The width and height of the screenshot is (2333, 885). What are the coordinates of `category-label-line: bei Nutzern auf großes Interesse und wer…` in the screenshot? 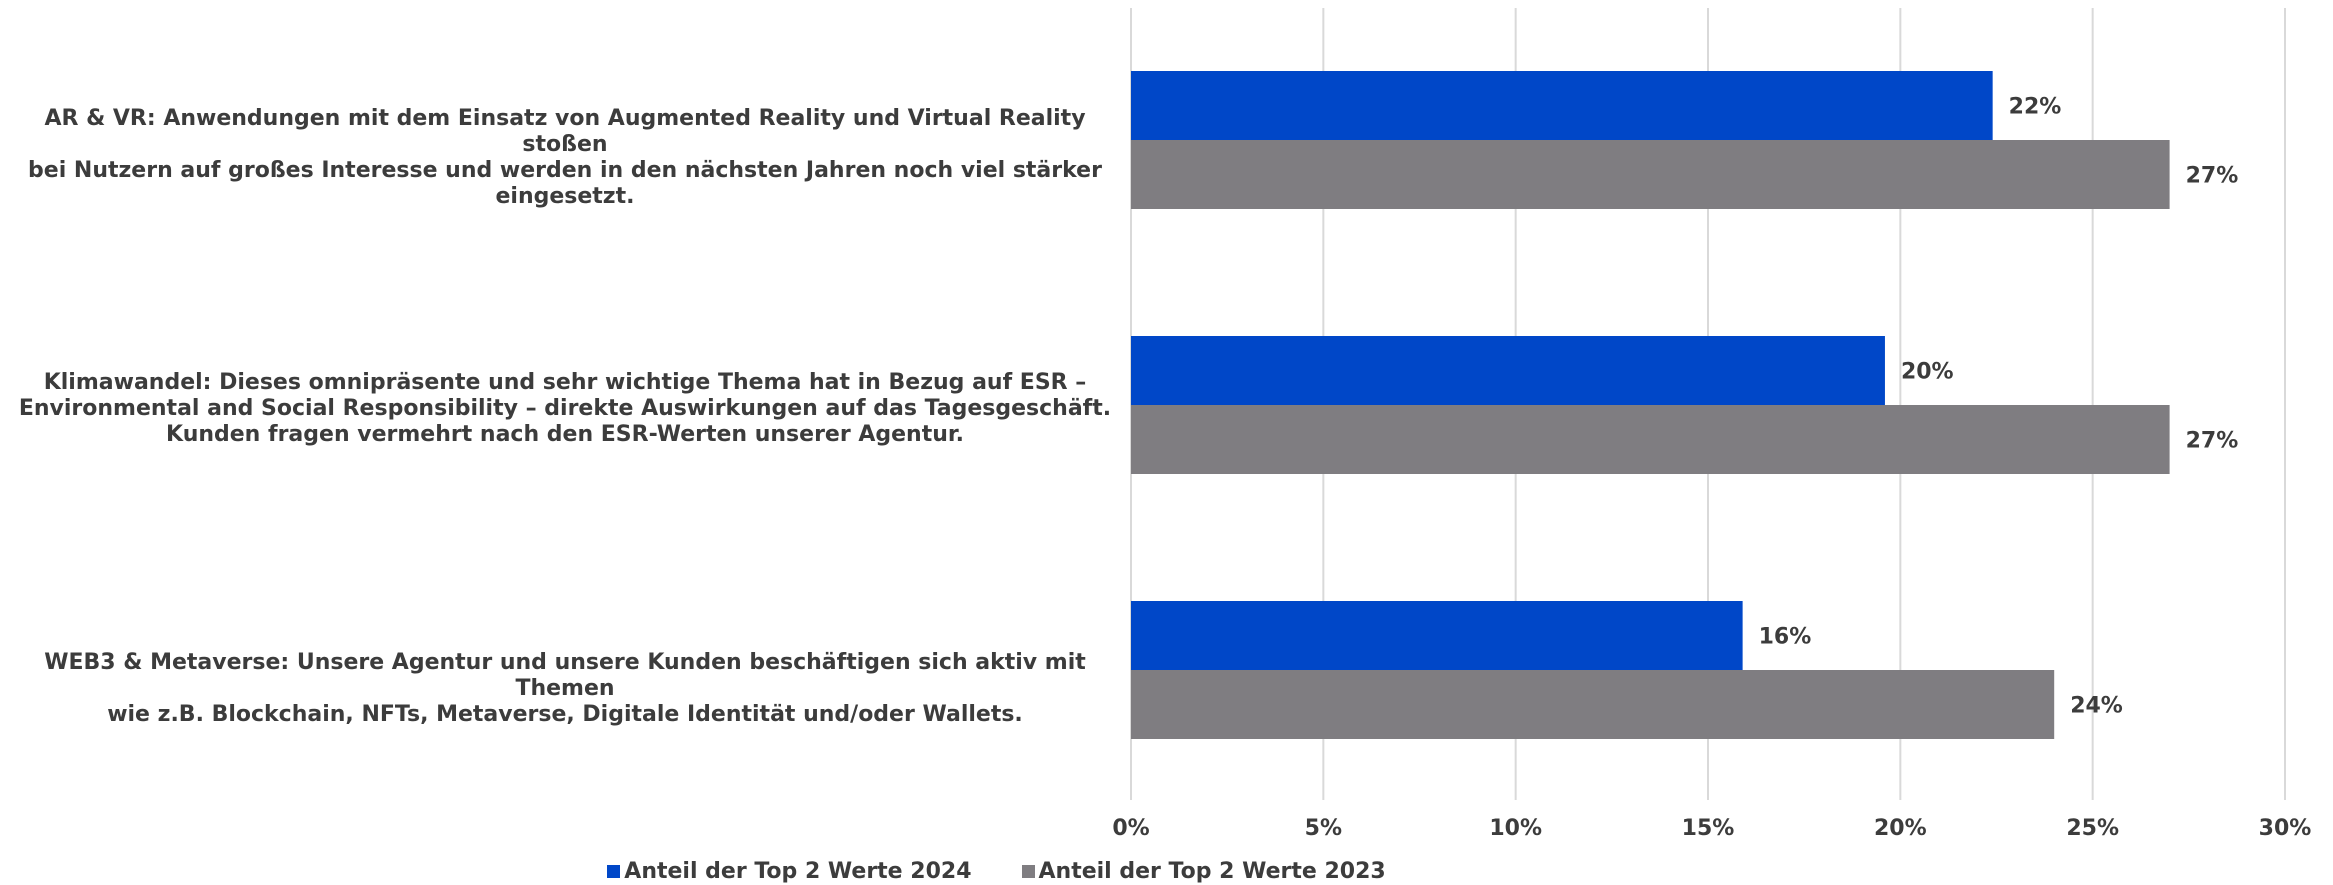 It's located at (565, 170).